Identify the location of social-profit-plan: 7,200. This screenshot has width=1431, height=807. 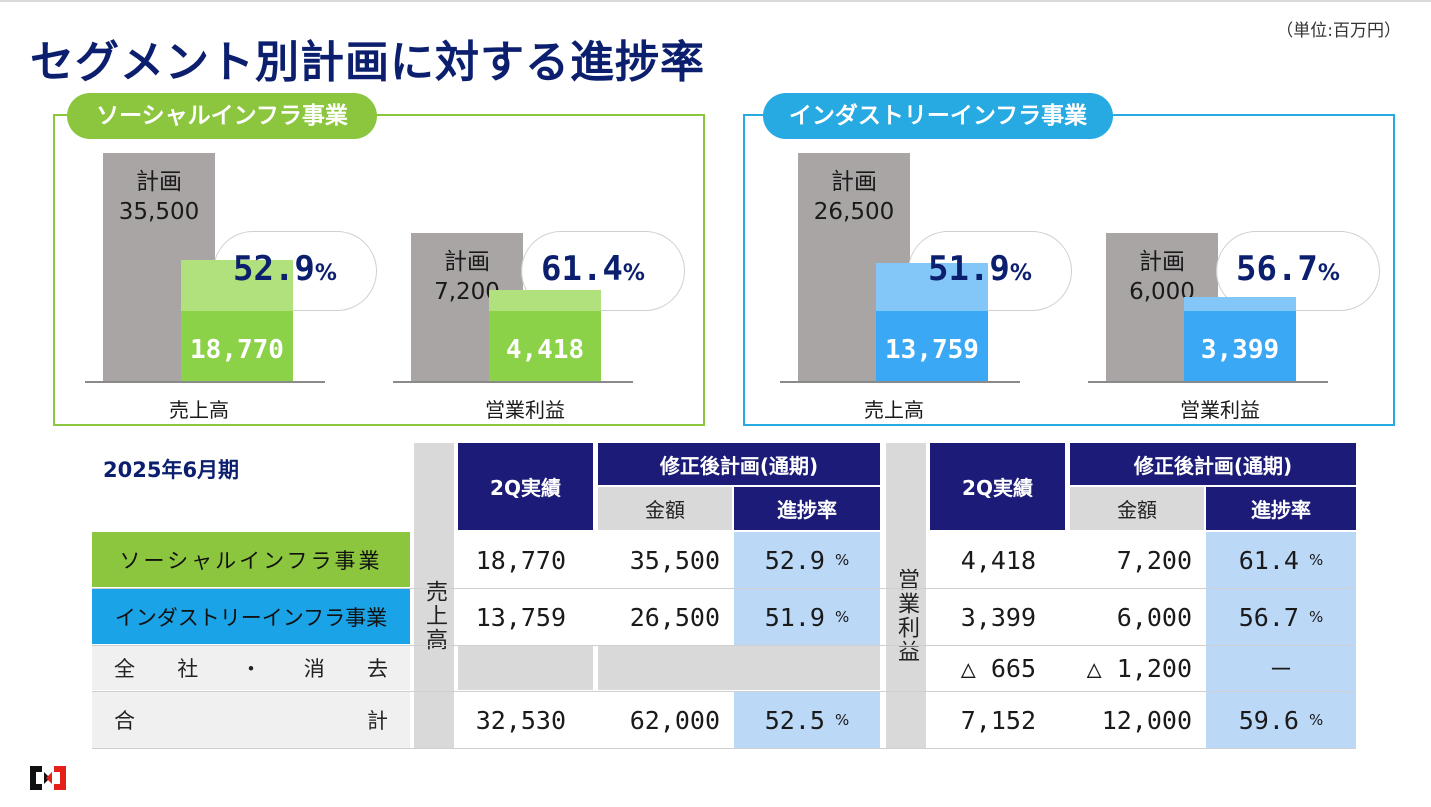
(1154, 560).